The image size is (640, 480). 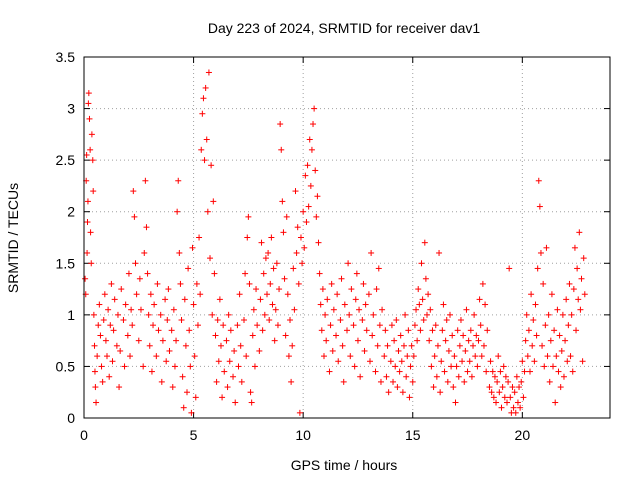 What do you see at coordinates (523, 435) in the screenshot?
I see `x-tick-label: 20` at bounding box center [523, 435].